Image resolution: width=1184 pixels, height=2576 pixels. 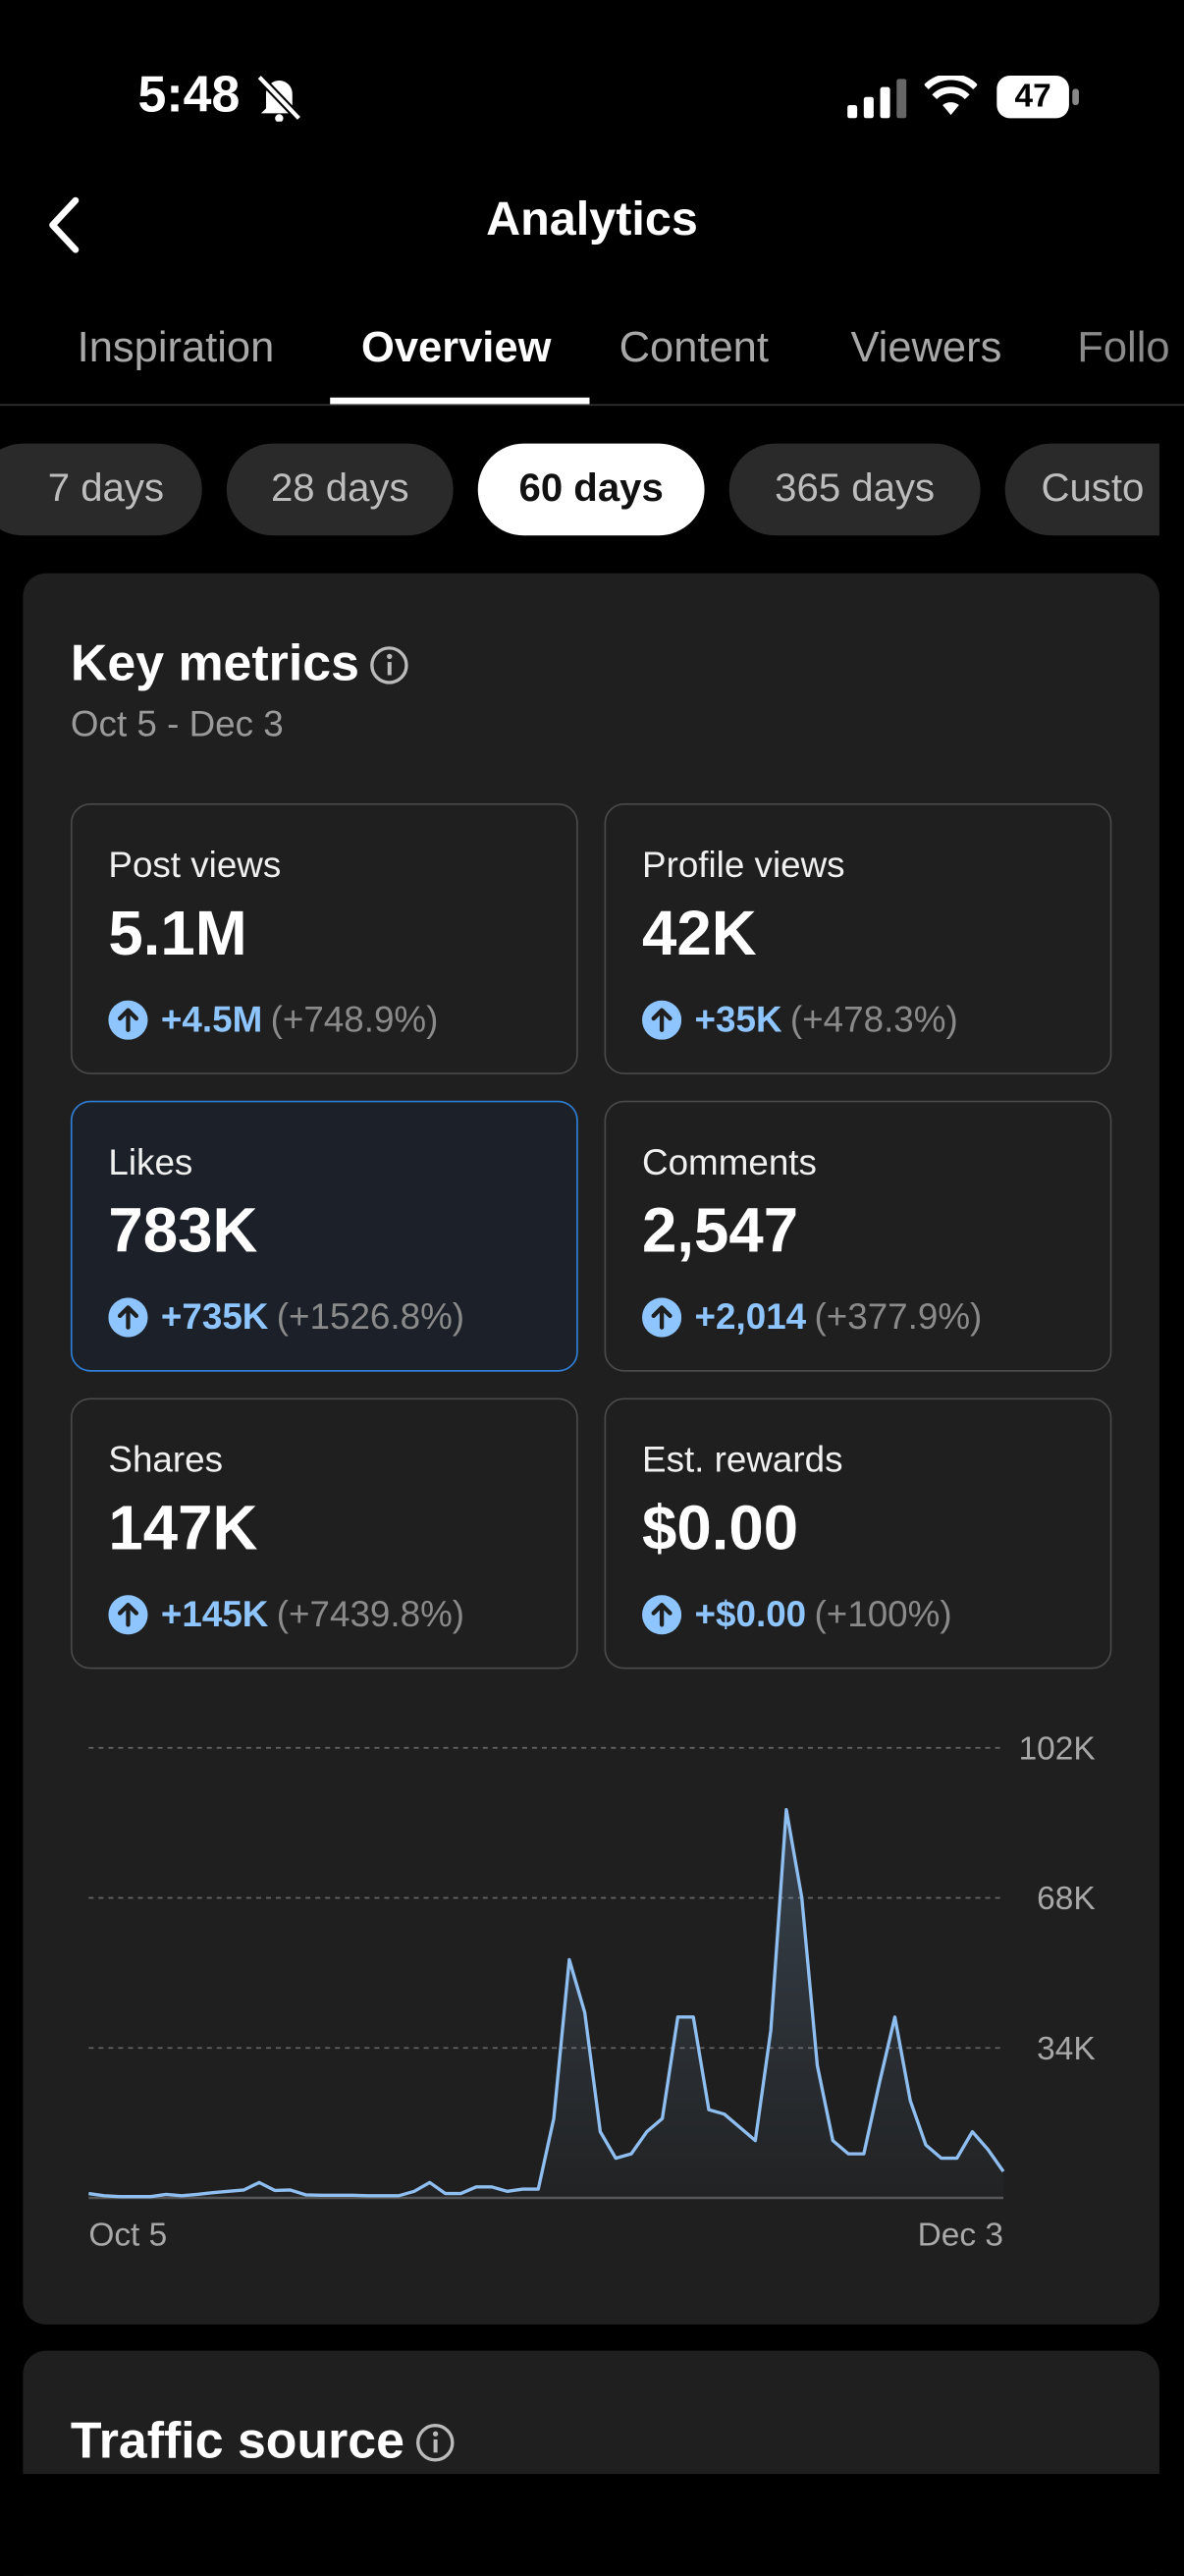 What do you see at coordinates (67, 225) in the screenshot?
I see `back-button` at bounding box center [67, 225].